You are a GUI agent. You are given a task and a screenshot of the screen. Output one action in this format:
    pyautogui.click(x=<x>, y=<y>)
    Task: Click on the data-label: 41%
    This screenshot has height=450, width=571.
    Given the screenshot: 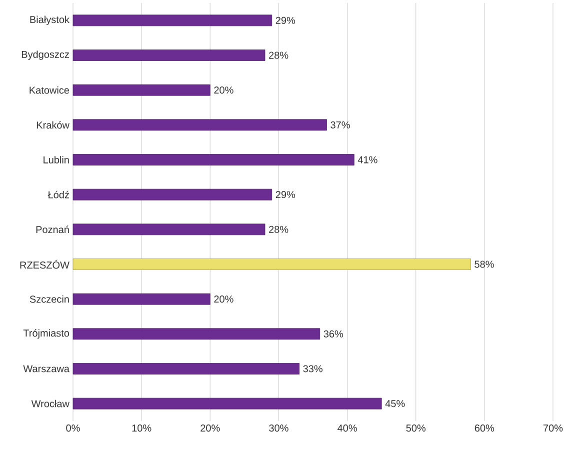 What is the action you would take?
    pyautogui.click(x=368, y=160)
    